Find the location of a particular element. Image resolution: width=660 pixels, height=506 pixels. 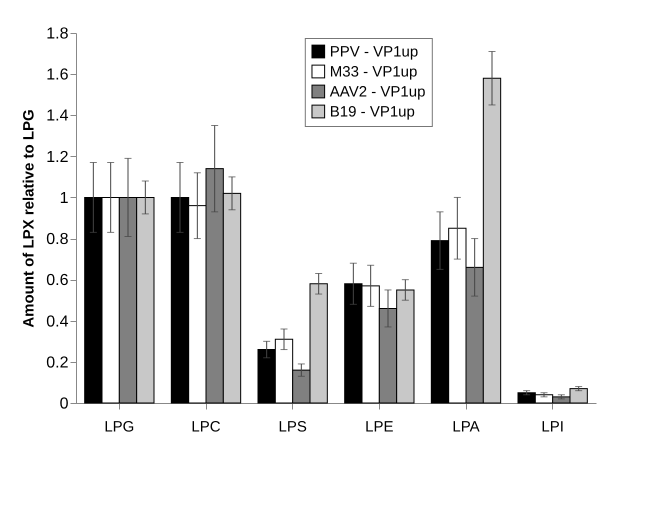

y-tick-label: 0.6 is located at coordinates (57, 281).